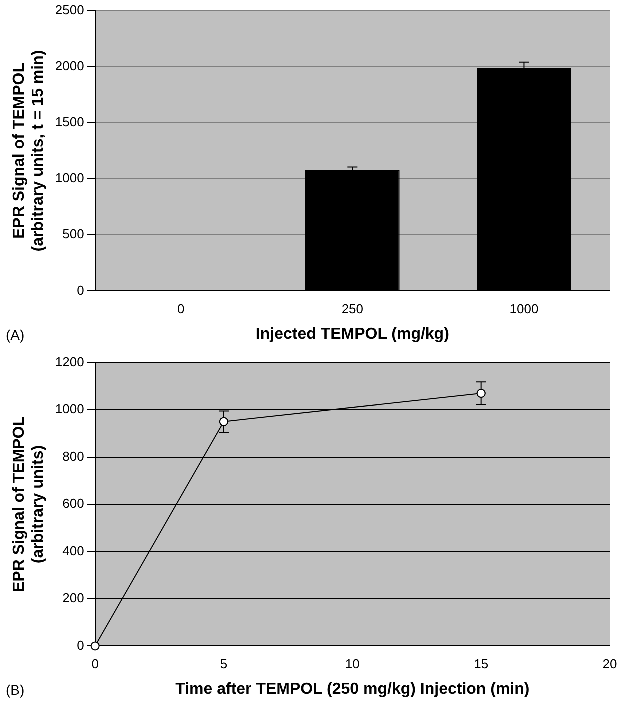  What do you see at coordinates (610, 664) in the screenshot?
I see `x-tick-label: 20` at bounding box center [610, 664].